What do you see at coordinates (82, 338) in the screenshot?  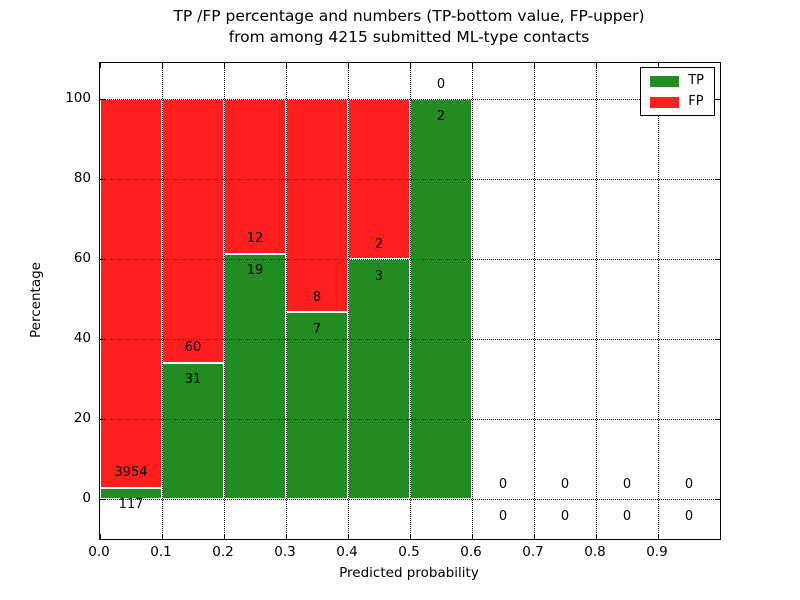 I see `y-tick-label: 40` at bounding box center [82, 338].